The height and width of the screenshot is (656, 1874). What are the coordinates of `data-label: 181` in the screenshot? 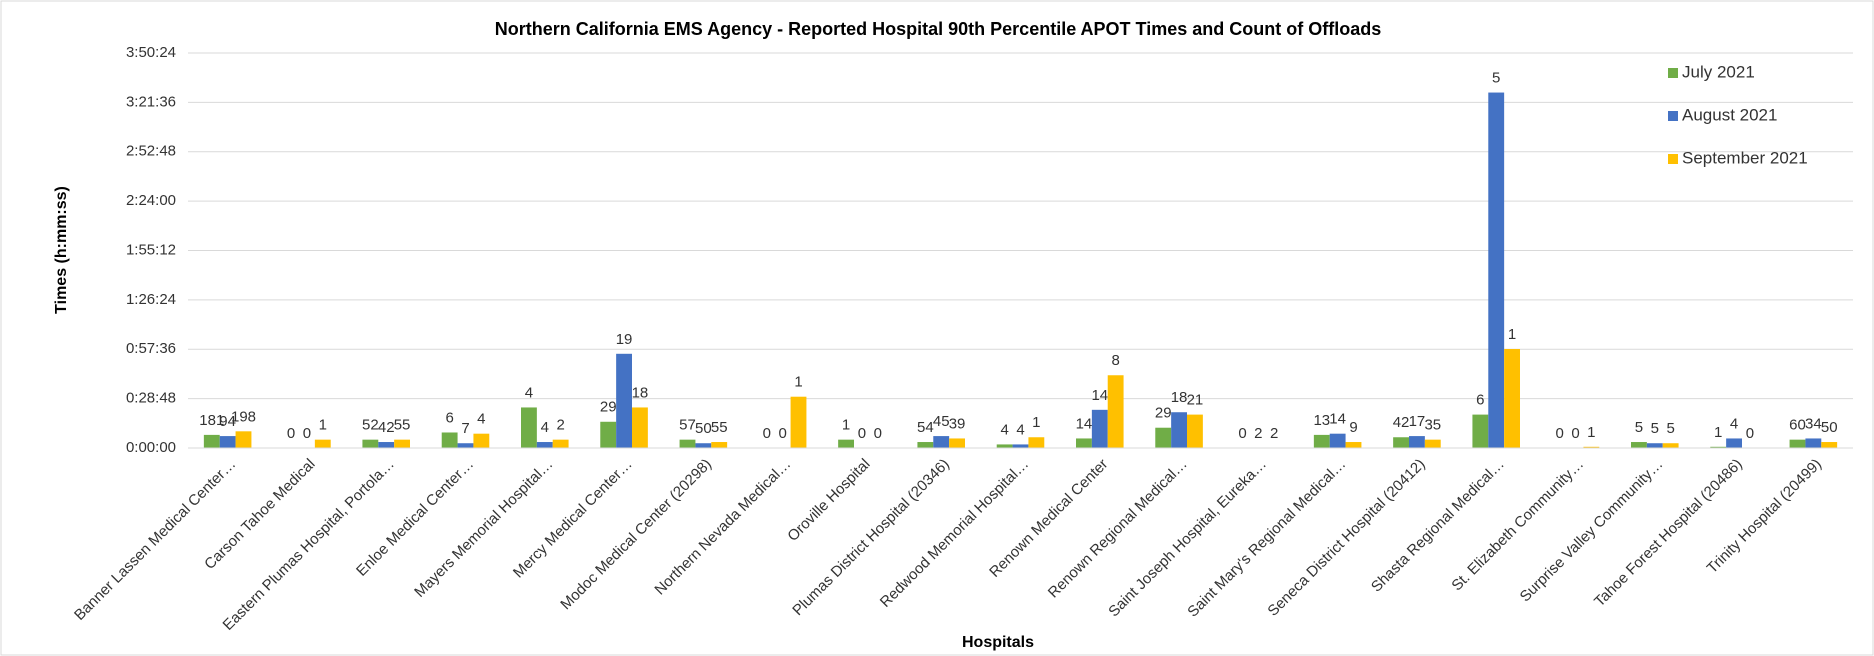 It's located at (211, 420).